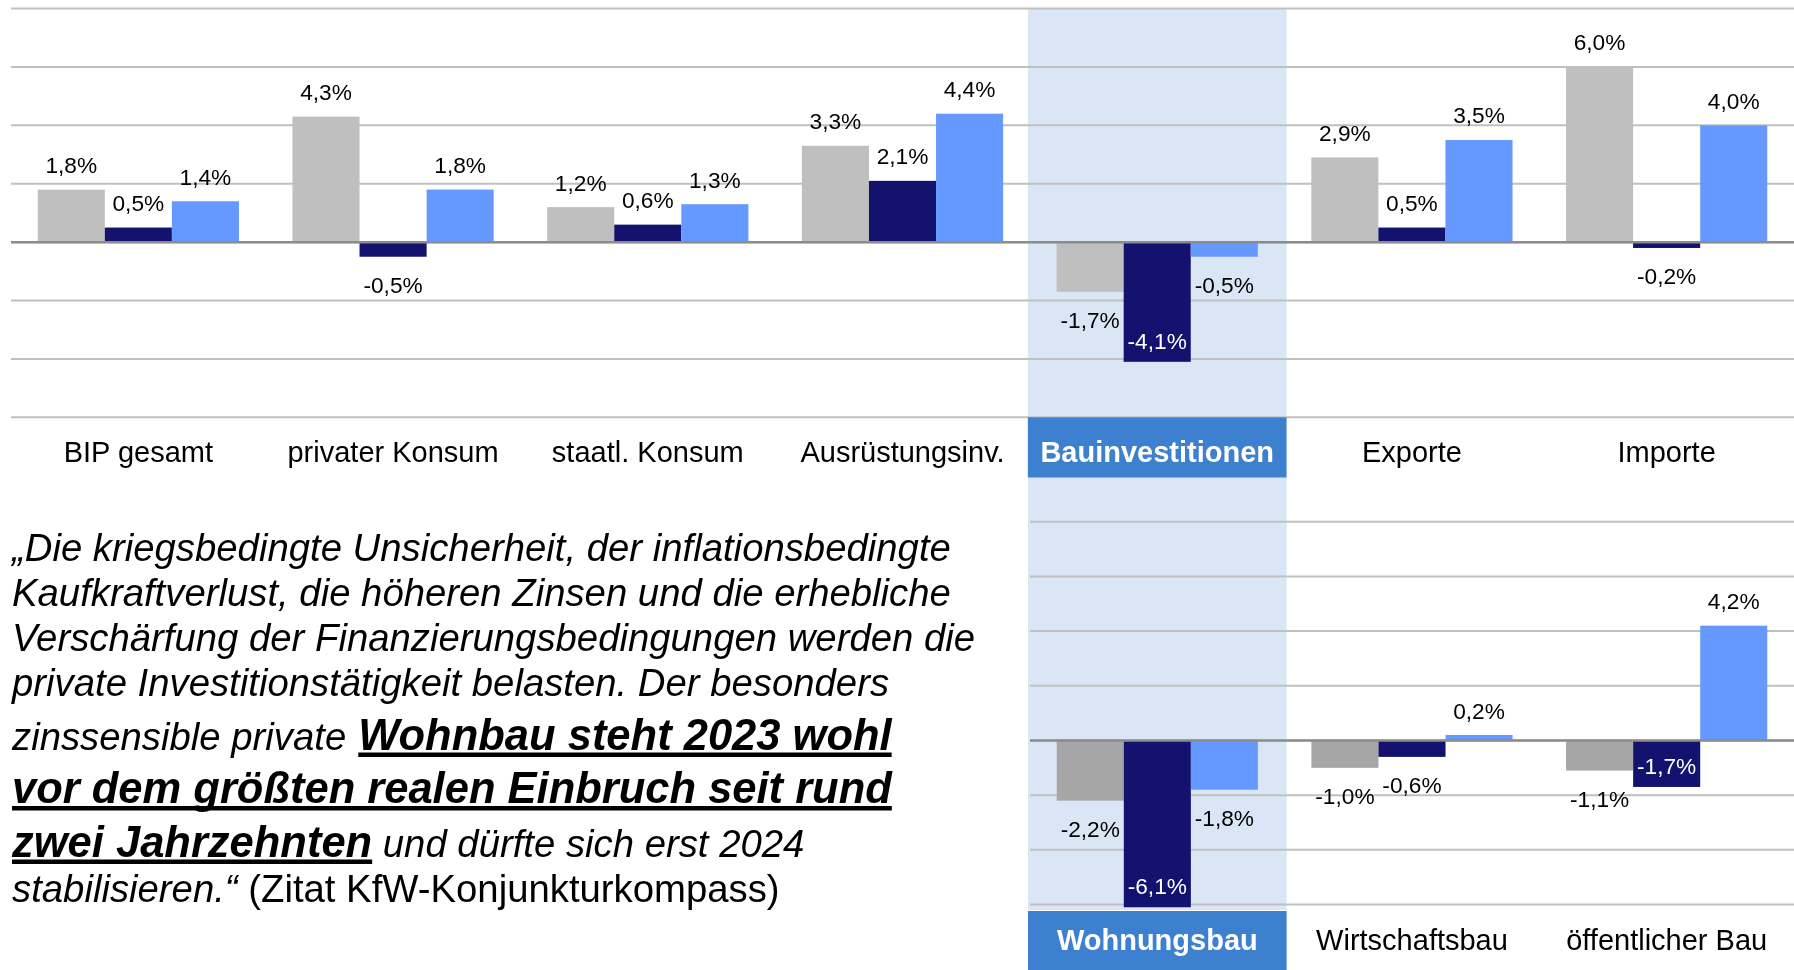 Image resolution: width=1794 pixels, height=970 pixels. What do you see at coordinates (1599, 798) in the screenshot?
I see `data-label: -1,1%` at bounding box center [1599, 798].